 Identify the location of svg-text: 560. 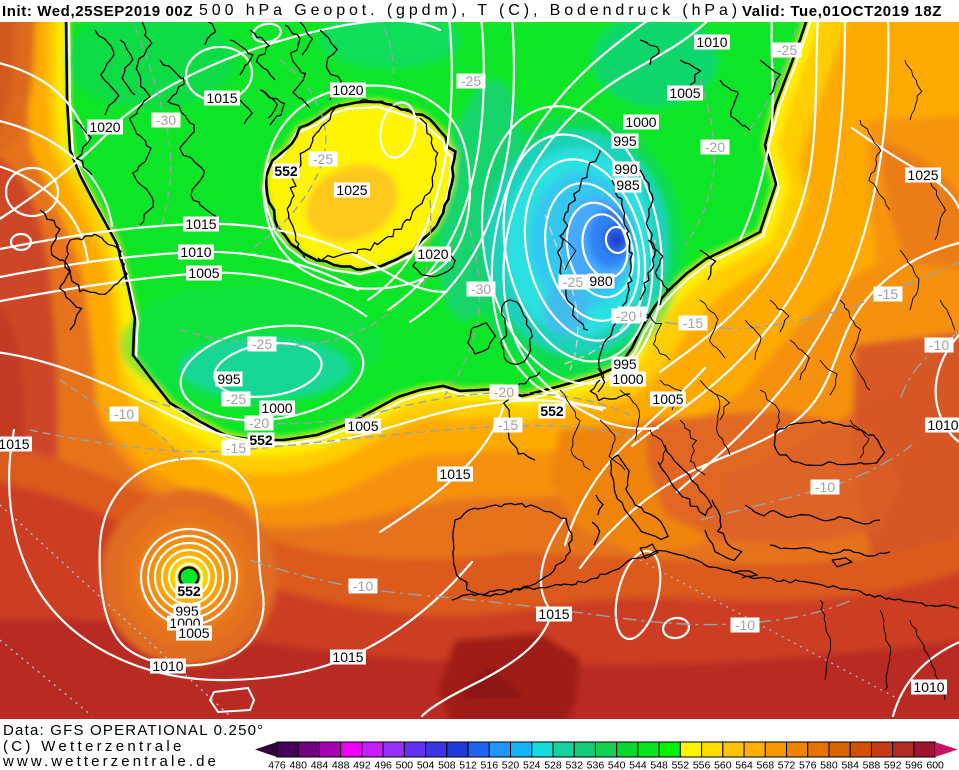
(723, 765).